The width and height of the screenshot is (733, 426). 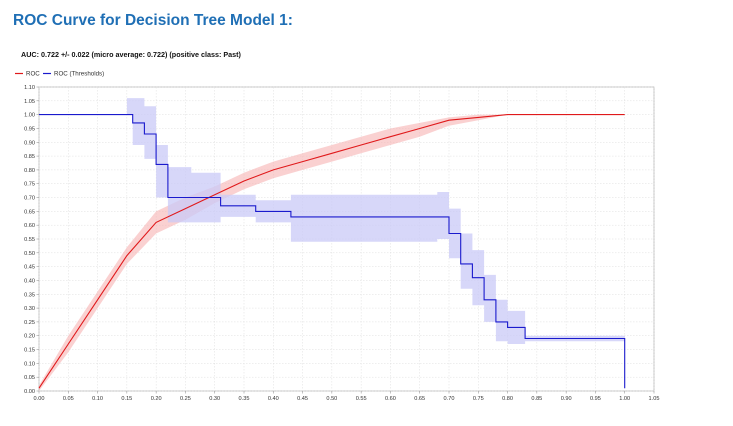 What do you see at coordinates (273, 399) in the screenshot?
I see `x-tick-label: 0.40` at bounding box center [273, 399].